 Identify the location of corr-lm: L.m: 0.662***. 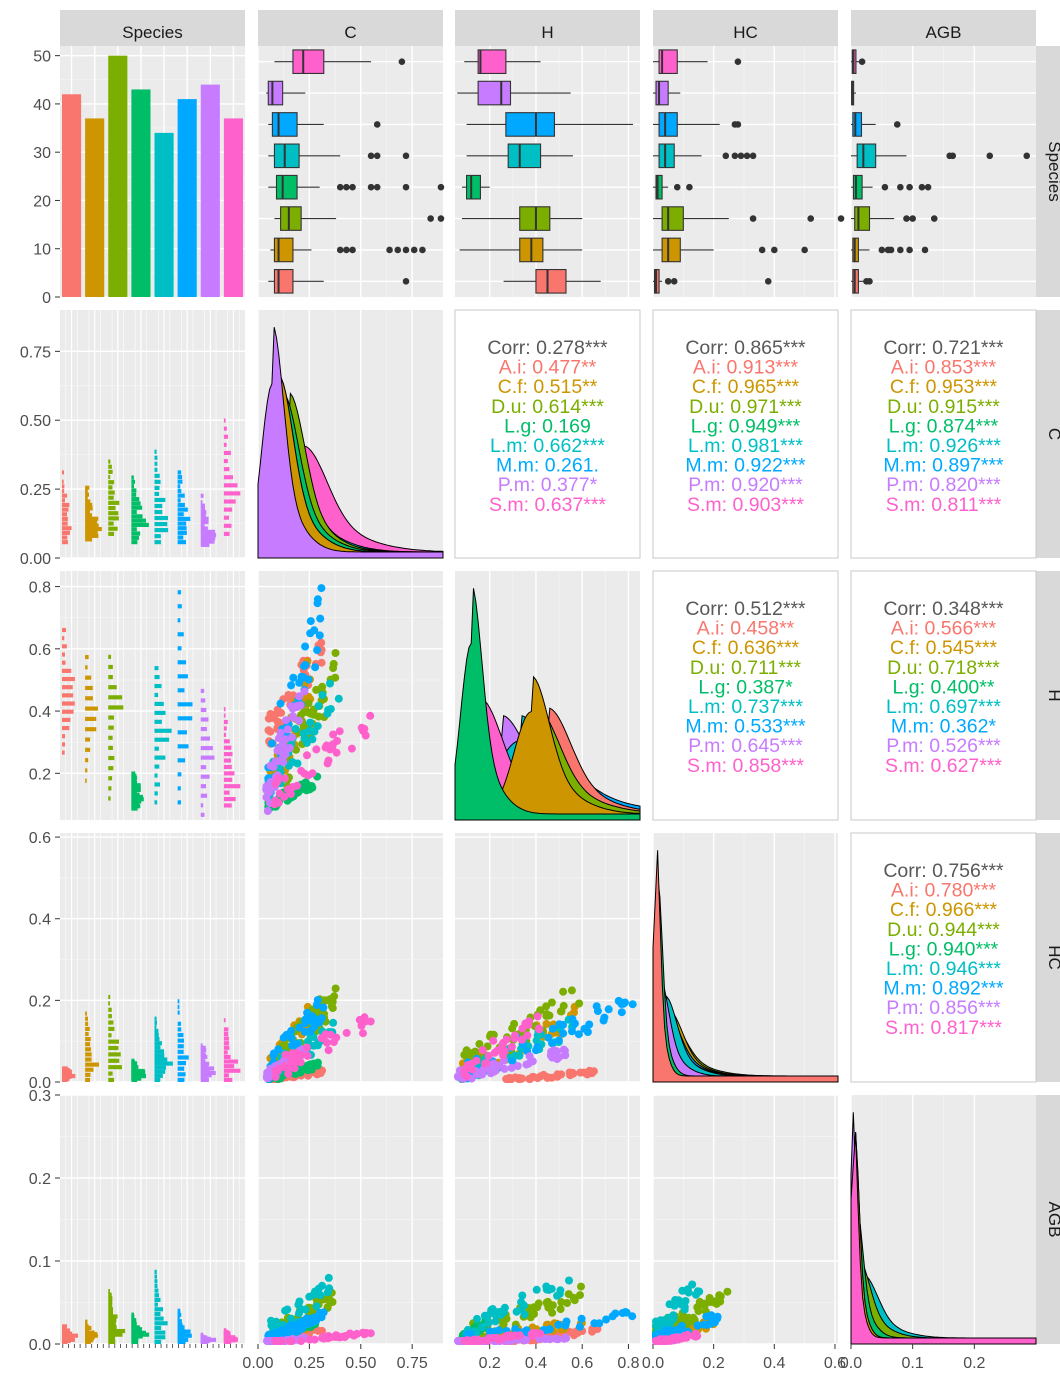
(547, 446).